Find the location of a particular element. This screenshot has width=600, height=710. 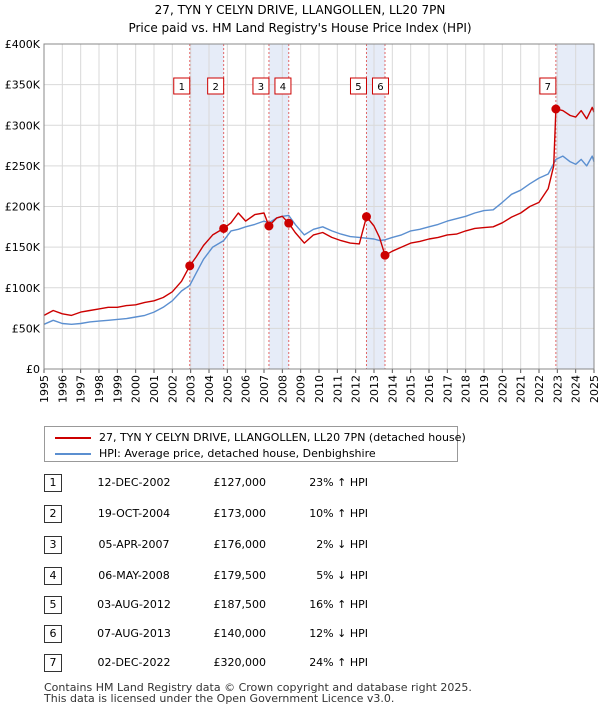

x-tick-label: 2013 is located at coordinates (374, 389).